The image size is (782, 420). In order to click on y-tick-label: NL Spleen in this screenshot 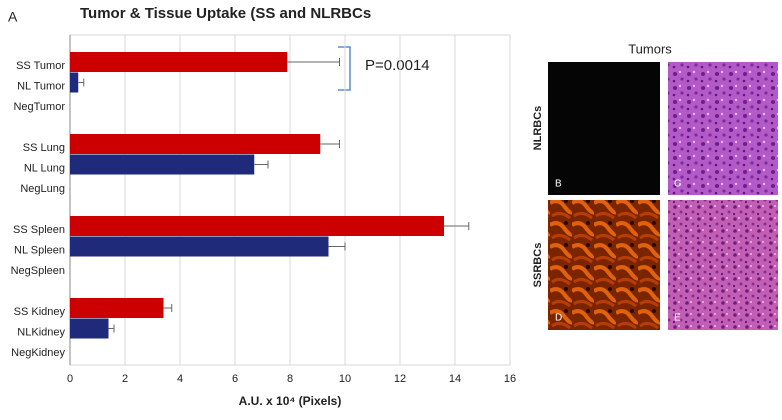, I will do `click(39, 250)`.